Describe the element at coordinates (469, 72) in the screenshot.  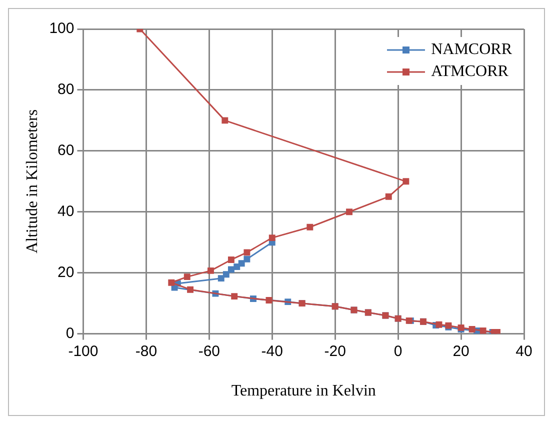
I see `legend-label: ATMCORR` at that location.